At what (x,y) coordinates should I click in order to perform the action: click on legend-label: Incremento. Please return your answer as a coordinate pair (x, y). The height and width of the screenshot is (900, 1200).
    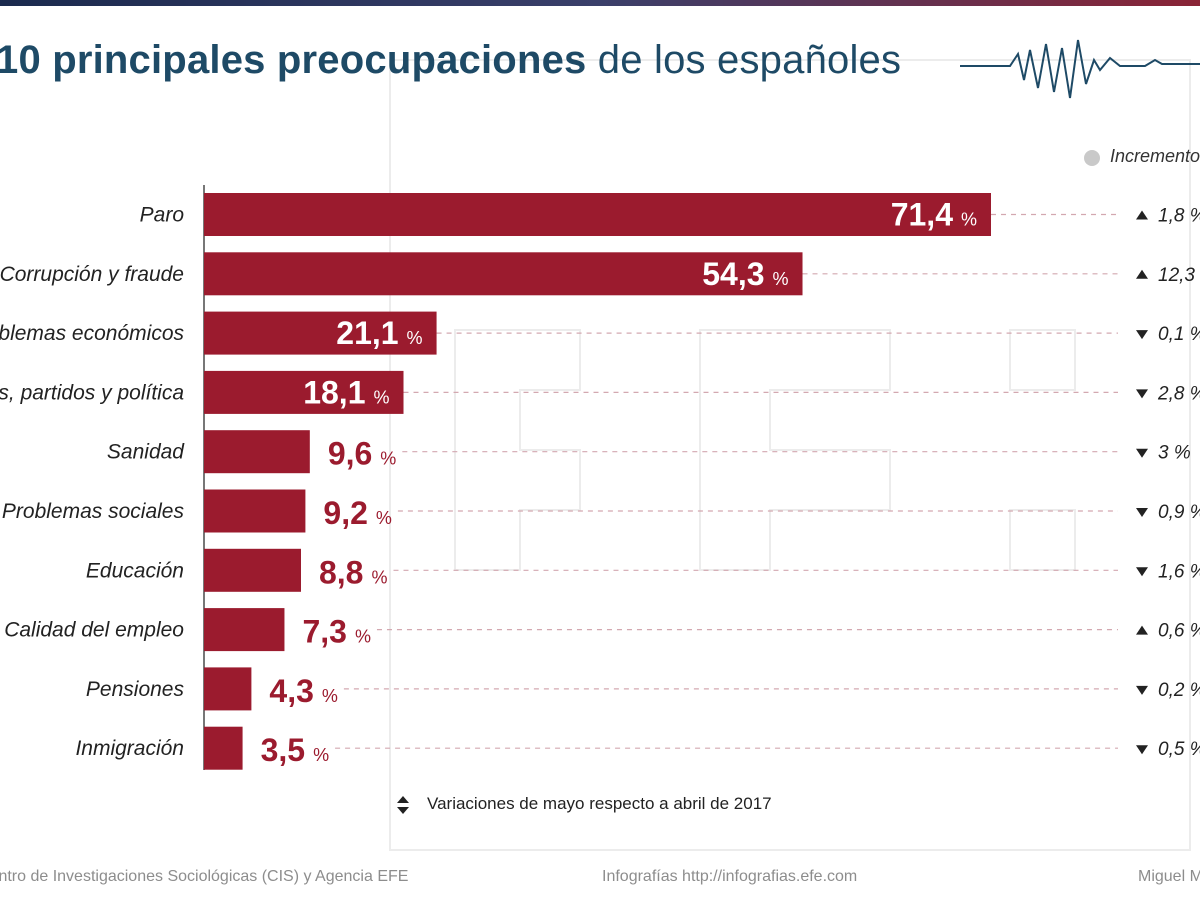
    Looking at the image, I should click on (1155, 156).